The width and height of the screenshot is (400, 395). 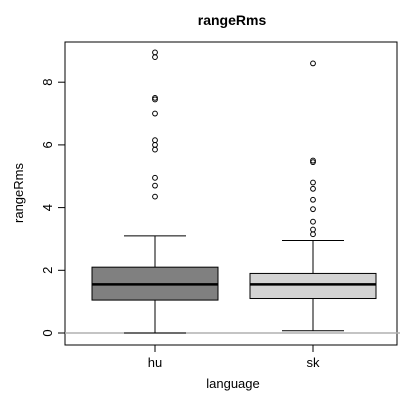 I want to click on y-tick-label: 2, so click(x=47, y=270).